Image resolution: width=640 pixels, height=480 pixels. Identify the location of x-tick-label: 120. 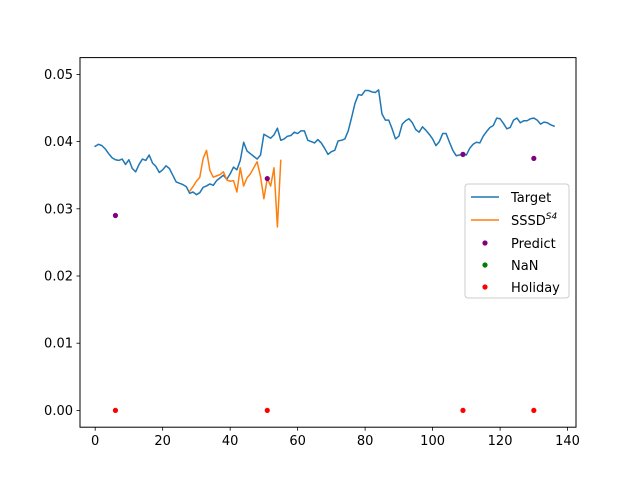
(500, 441).